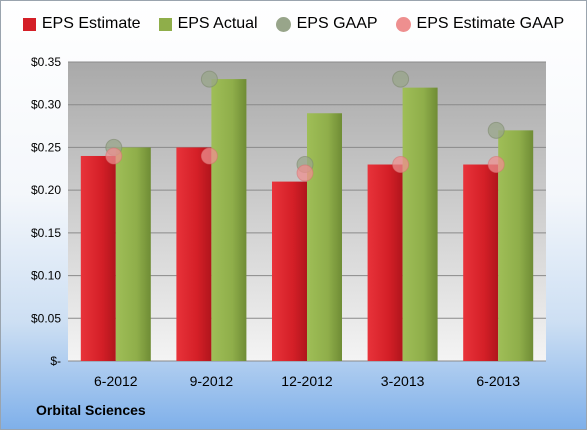  What do you see at coordinates (46, 276) in the screenshot?
I see `y-tick-label: $0.10` at bounding box center [46, 276].